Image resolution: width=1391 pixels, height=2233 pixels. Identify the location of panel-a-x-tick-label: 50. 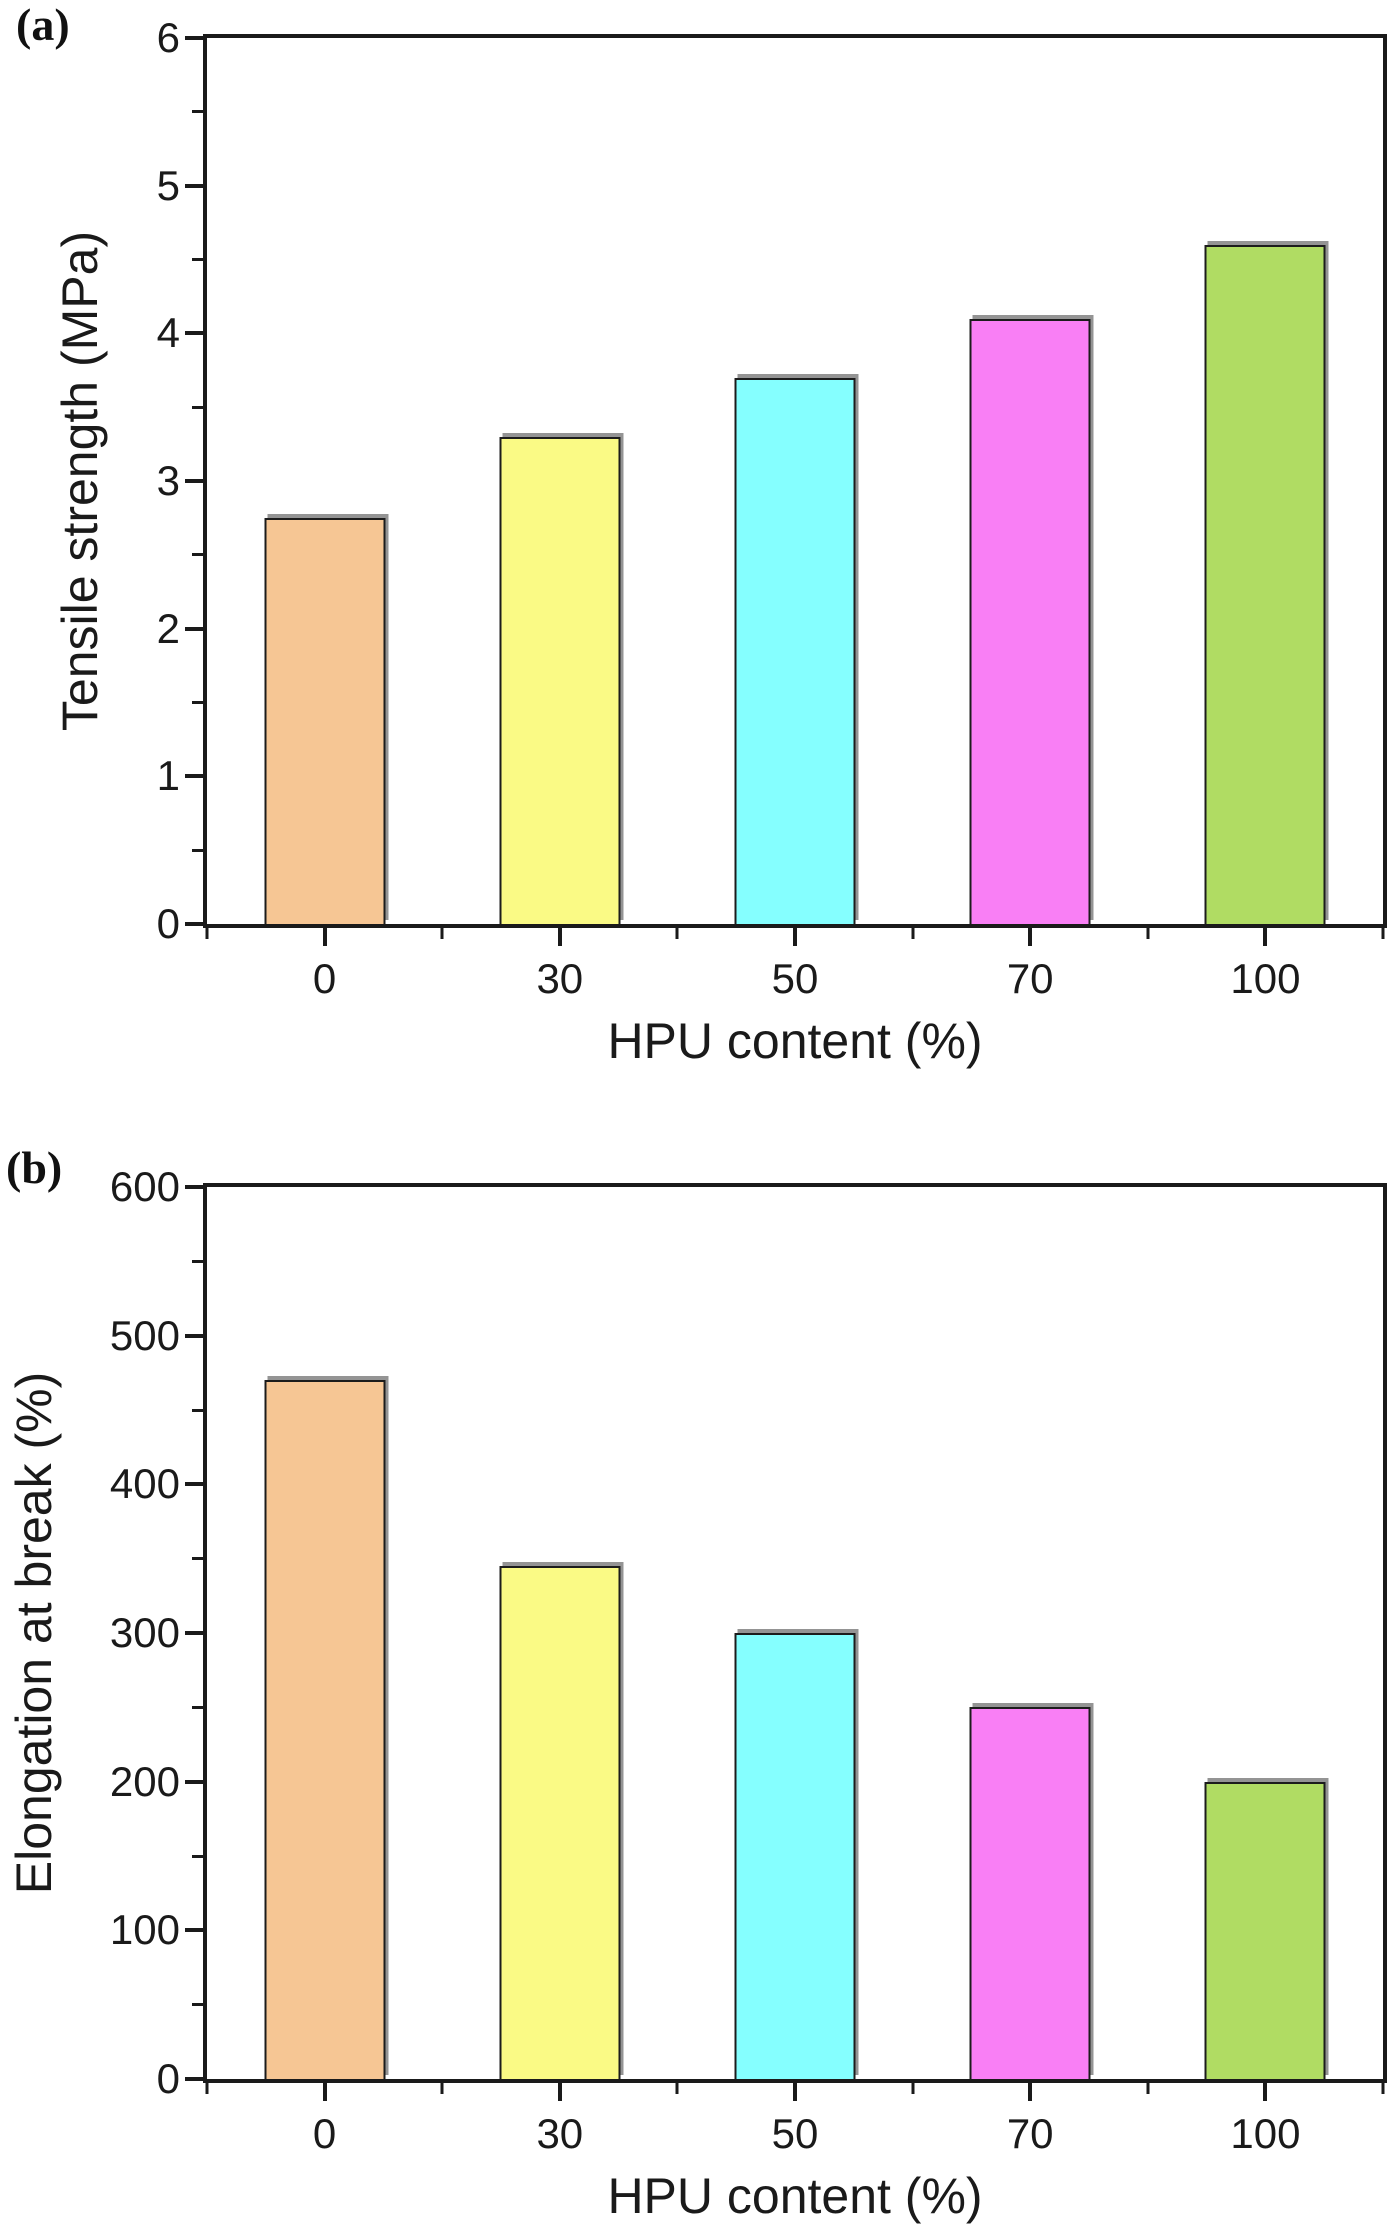
(795, 978).